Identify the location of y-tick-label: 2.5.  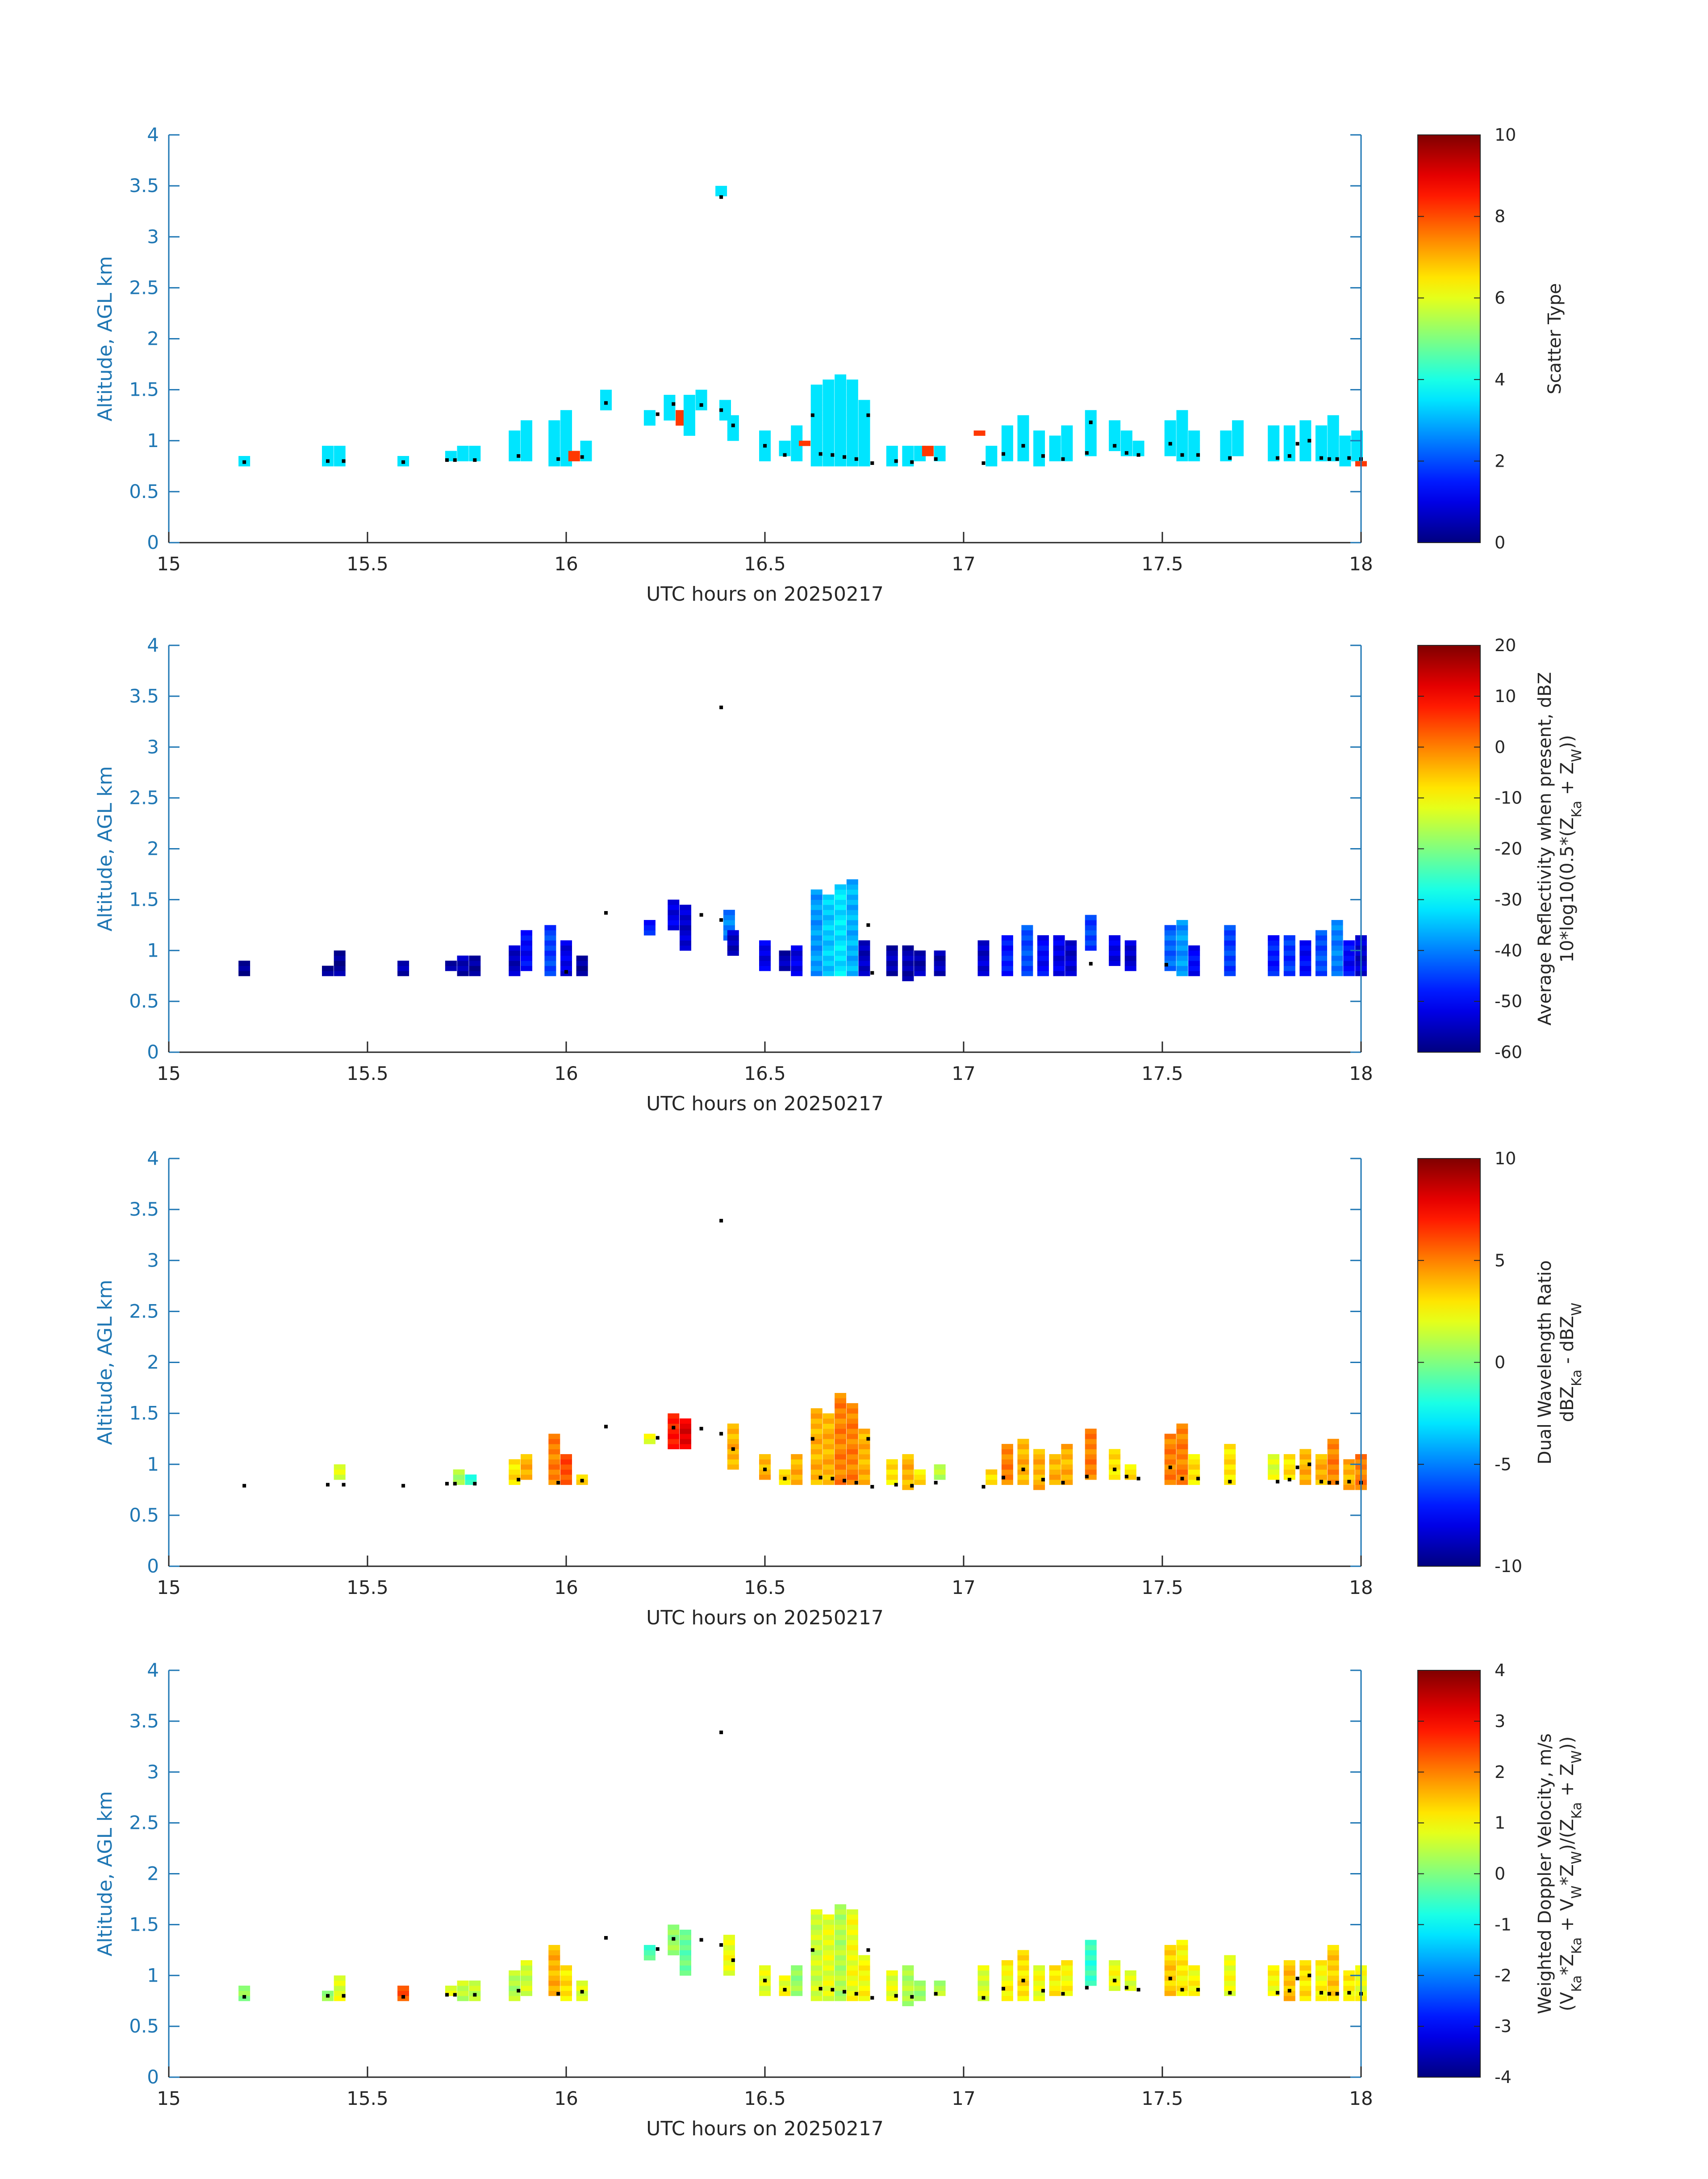
(144, 1823).